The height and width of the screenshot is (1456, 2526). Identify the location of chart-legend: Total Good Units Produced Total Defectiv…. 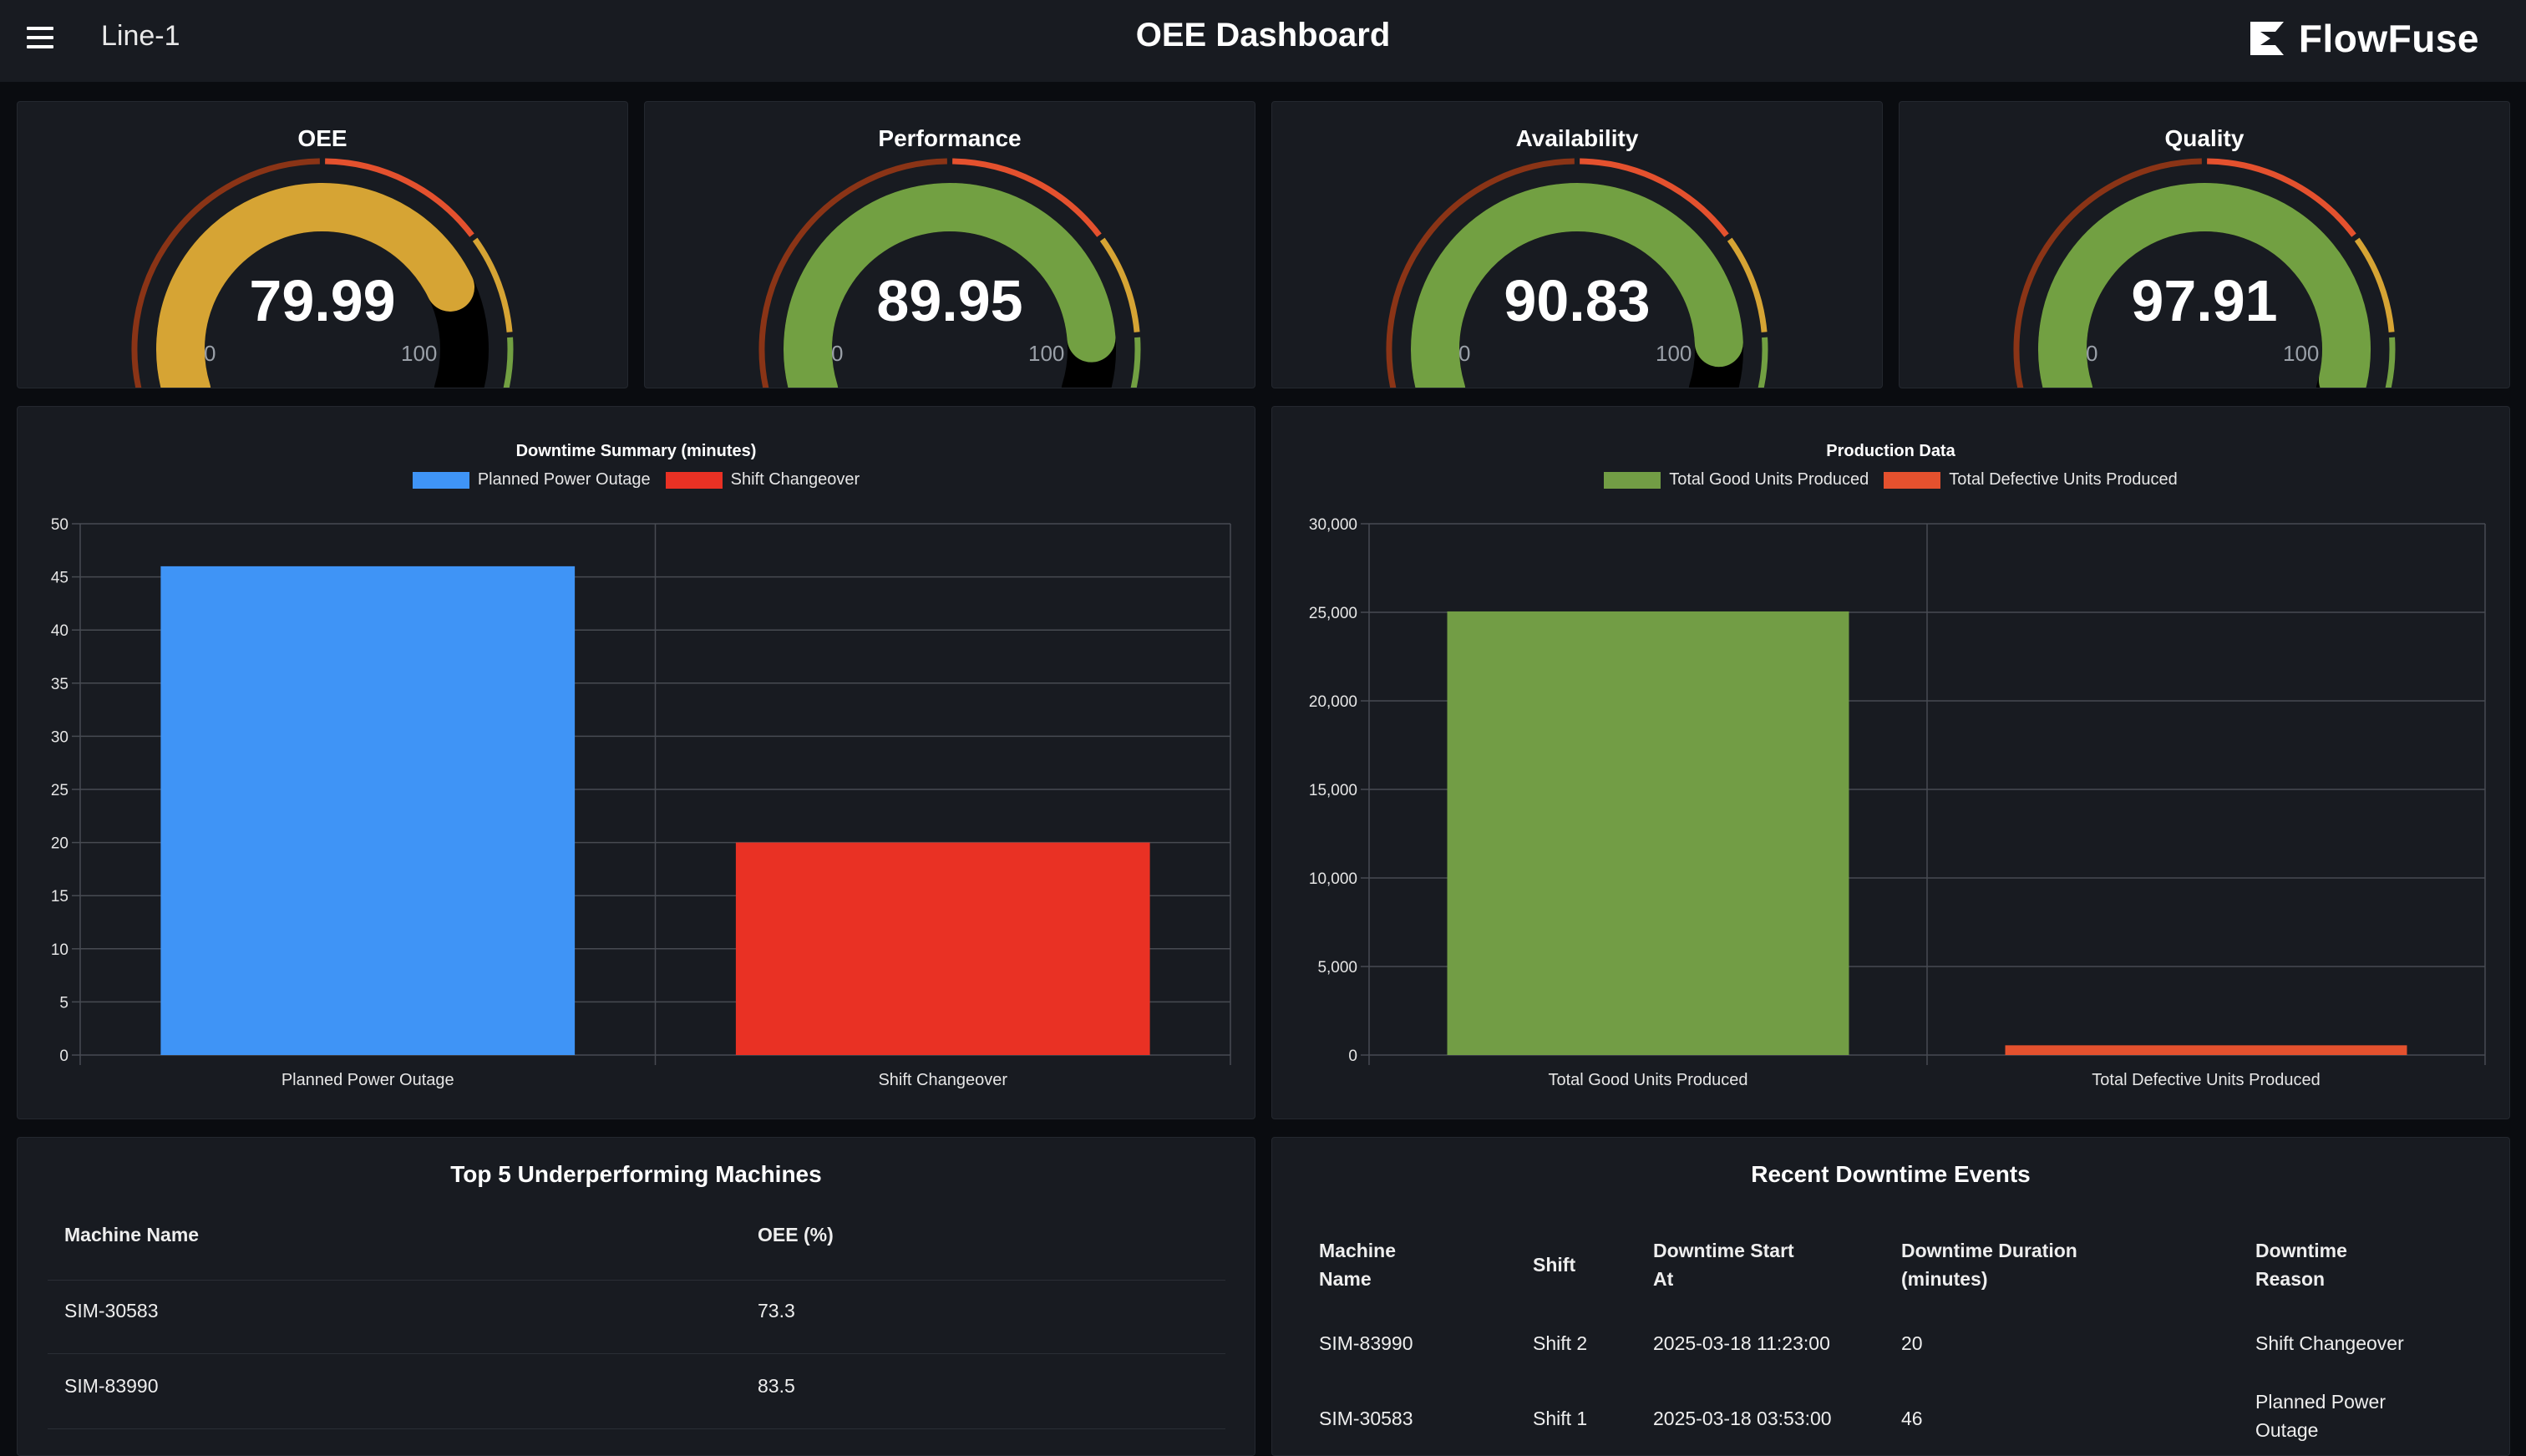
(1891, 480).